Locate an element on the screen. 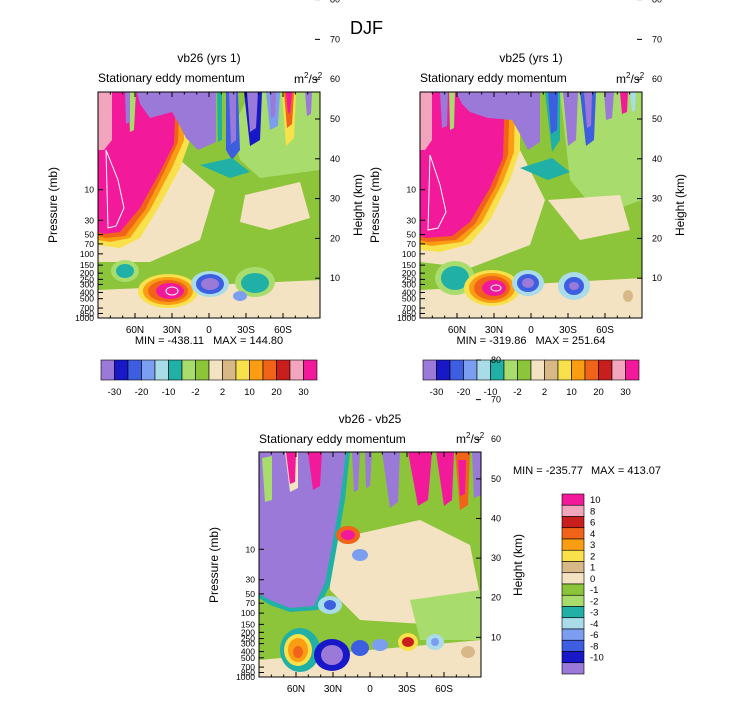 This screenshot has height=701, width=733. colorbar-label: -6 is located at coordinates (594, 635).